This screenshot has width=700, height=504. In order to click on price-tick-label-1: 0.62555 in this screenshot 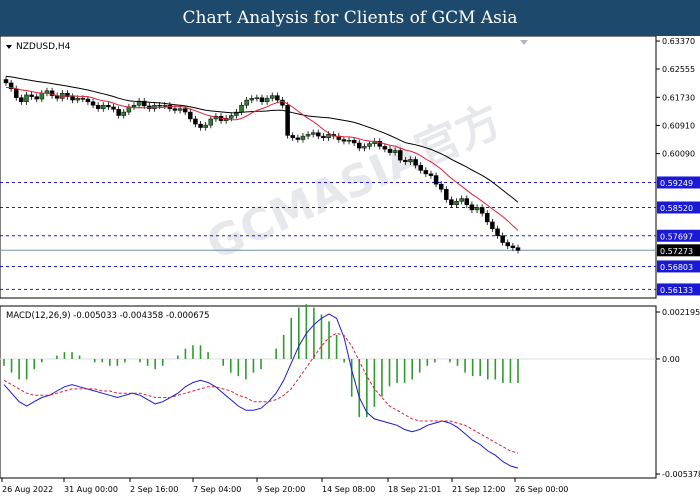, I will do `click(678, 69)`.